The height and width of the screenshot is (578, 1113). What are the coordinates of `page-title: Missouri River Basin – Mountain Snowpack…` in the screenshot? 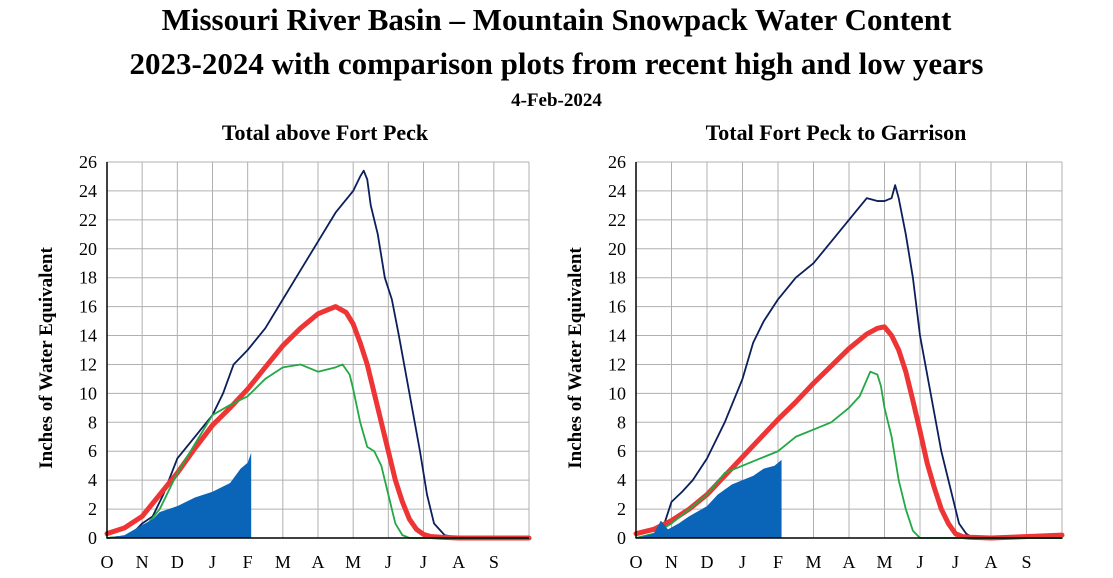 It's located at (556, 19).